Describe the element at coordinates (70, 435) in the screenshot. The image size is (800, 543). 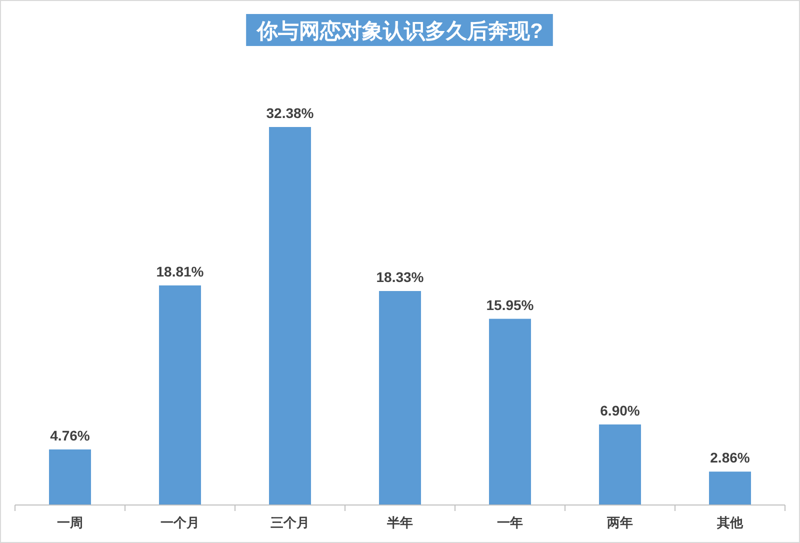
I see `data-label: 4.76%` at that location.